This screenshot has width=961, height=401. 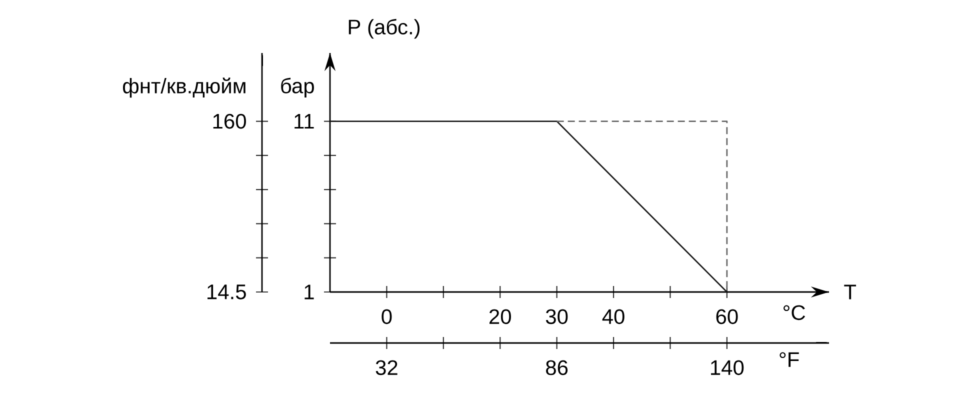 I want to click on x-tick-label: 40, so click(x=613, y=316).